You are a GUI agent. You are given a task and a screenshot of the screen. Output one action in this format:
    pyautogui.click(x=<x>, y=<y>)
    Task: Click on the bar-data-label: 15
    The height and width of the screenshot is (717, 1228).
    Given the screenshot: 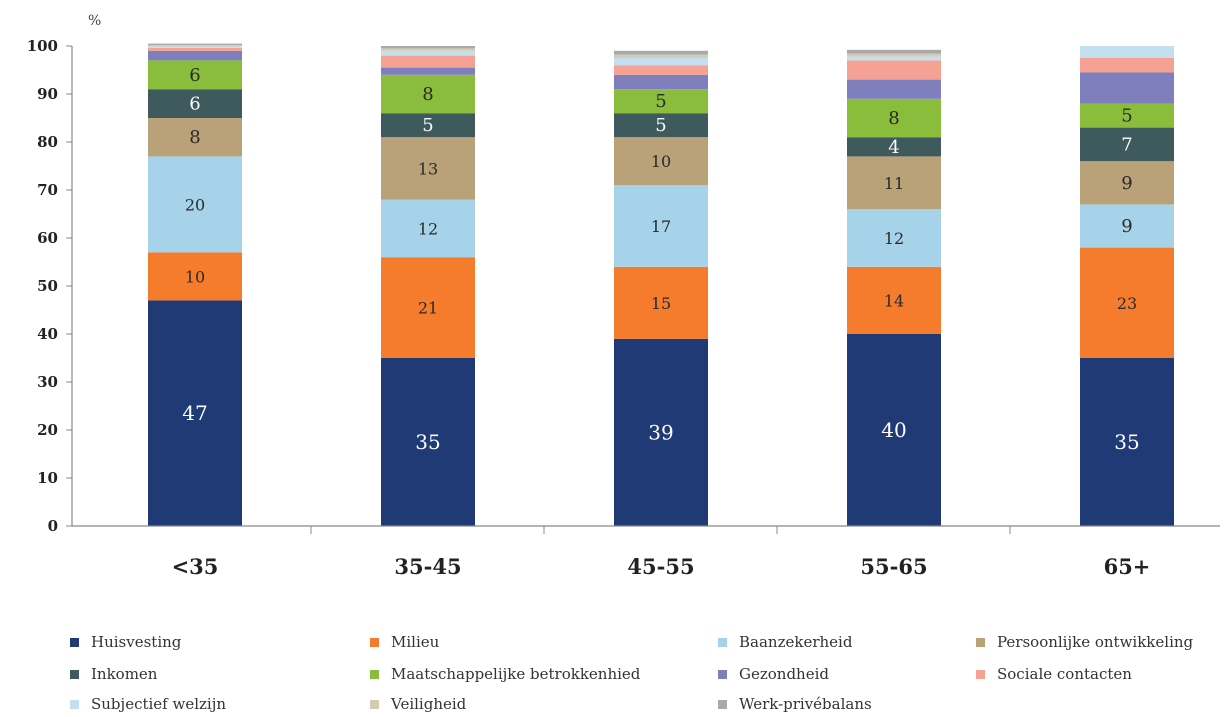 What is the action you would take?
    pyautogui.click(x=661, y=303)
    